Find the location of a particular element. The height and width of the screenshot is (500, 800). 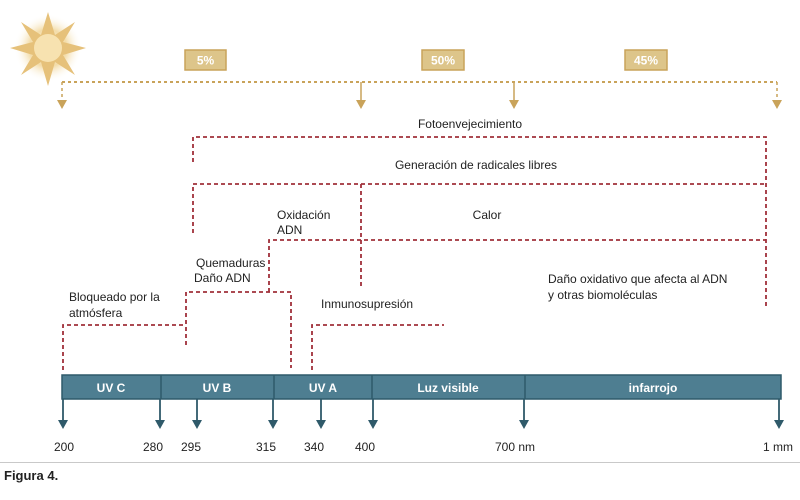

label-dna-oxidation-1: Oxidación is located at coordinates (303, 215).